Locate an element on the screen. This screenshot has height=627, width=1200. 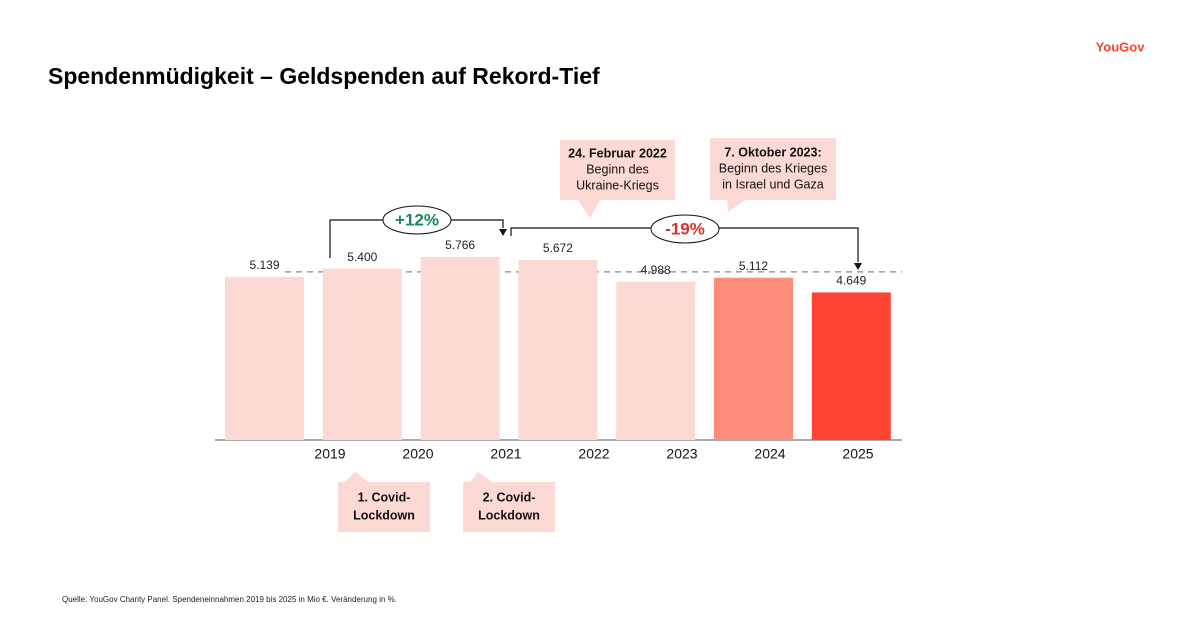
callout-text: in Israel und Gaza is located at coordinates (772, 184).